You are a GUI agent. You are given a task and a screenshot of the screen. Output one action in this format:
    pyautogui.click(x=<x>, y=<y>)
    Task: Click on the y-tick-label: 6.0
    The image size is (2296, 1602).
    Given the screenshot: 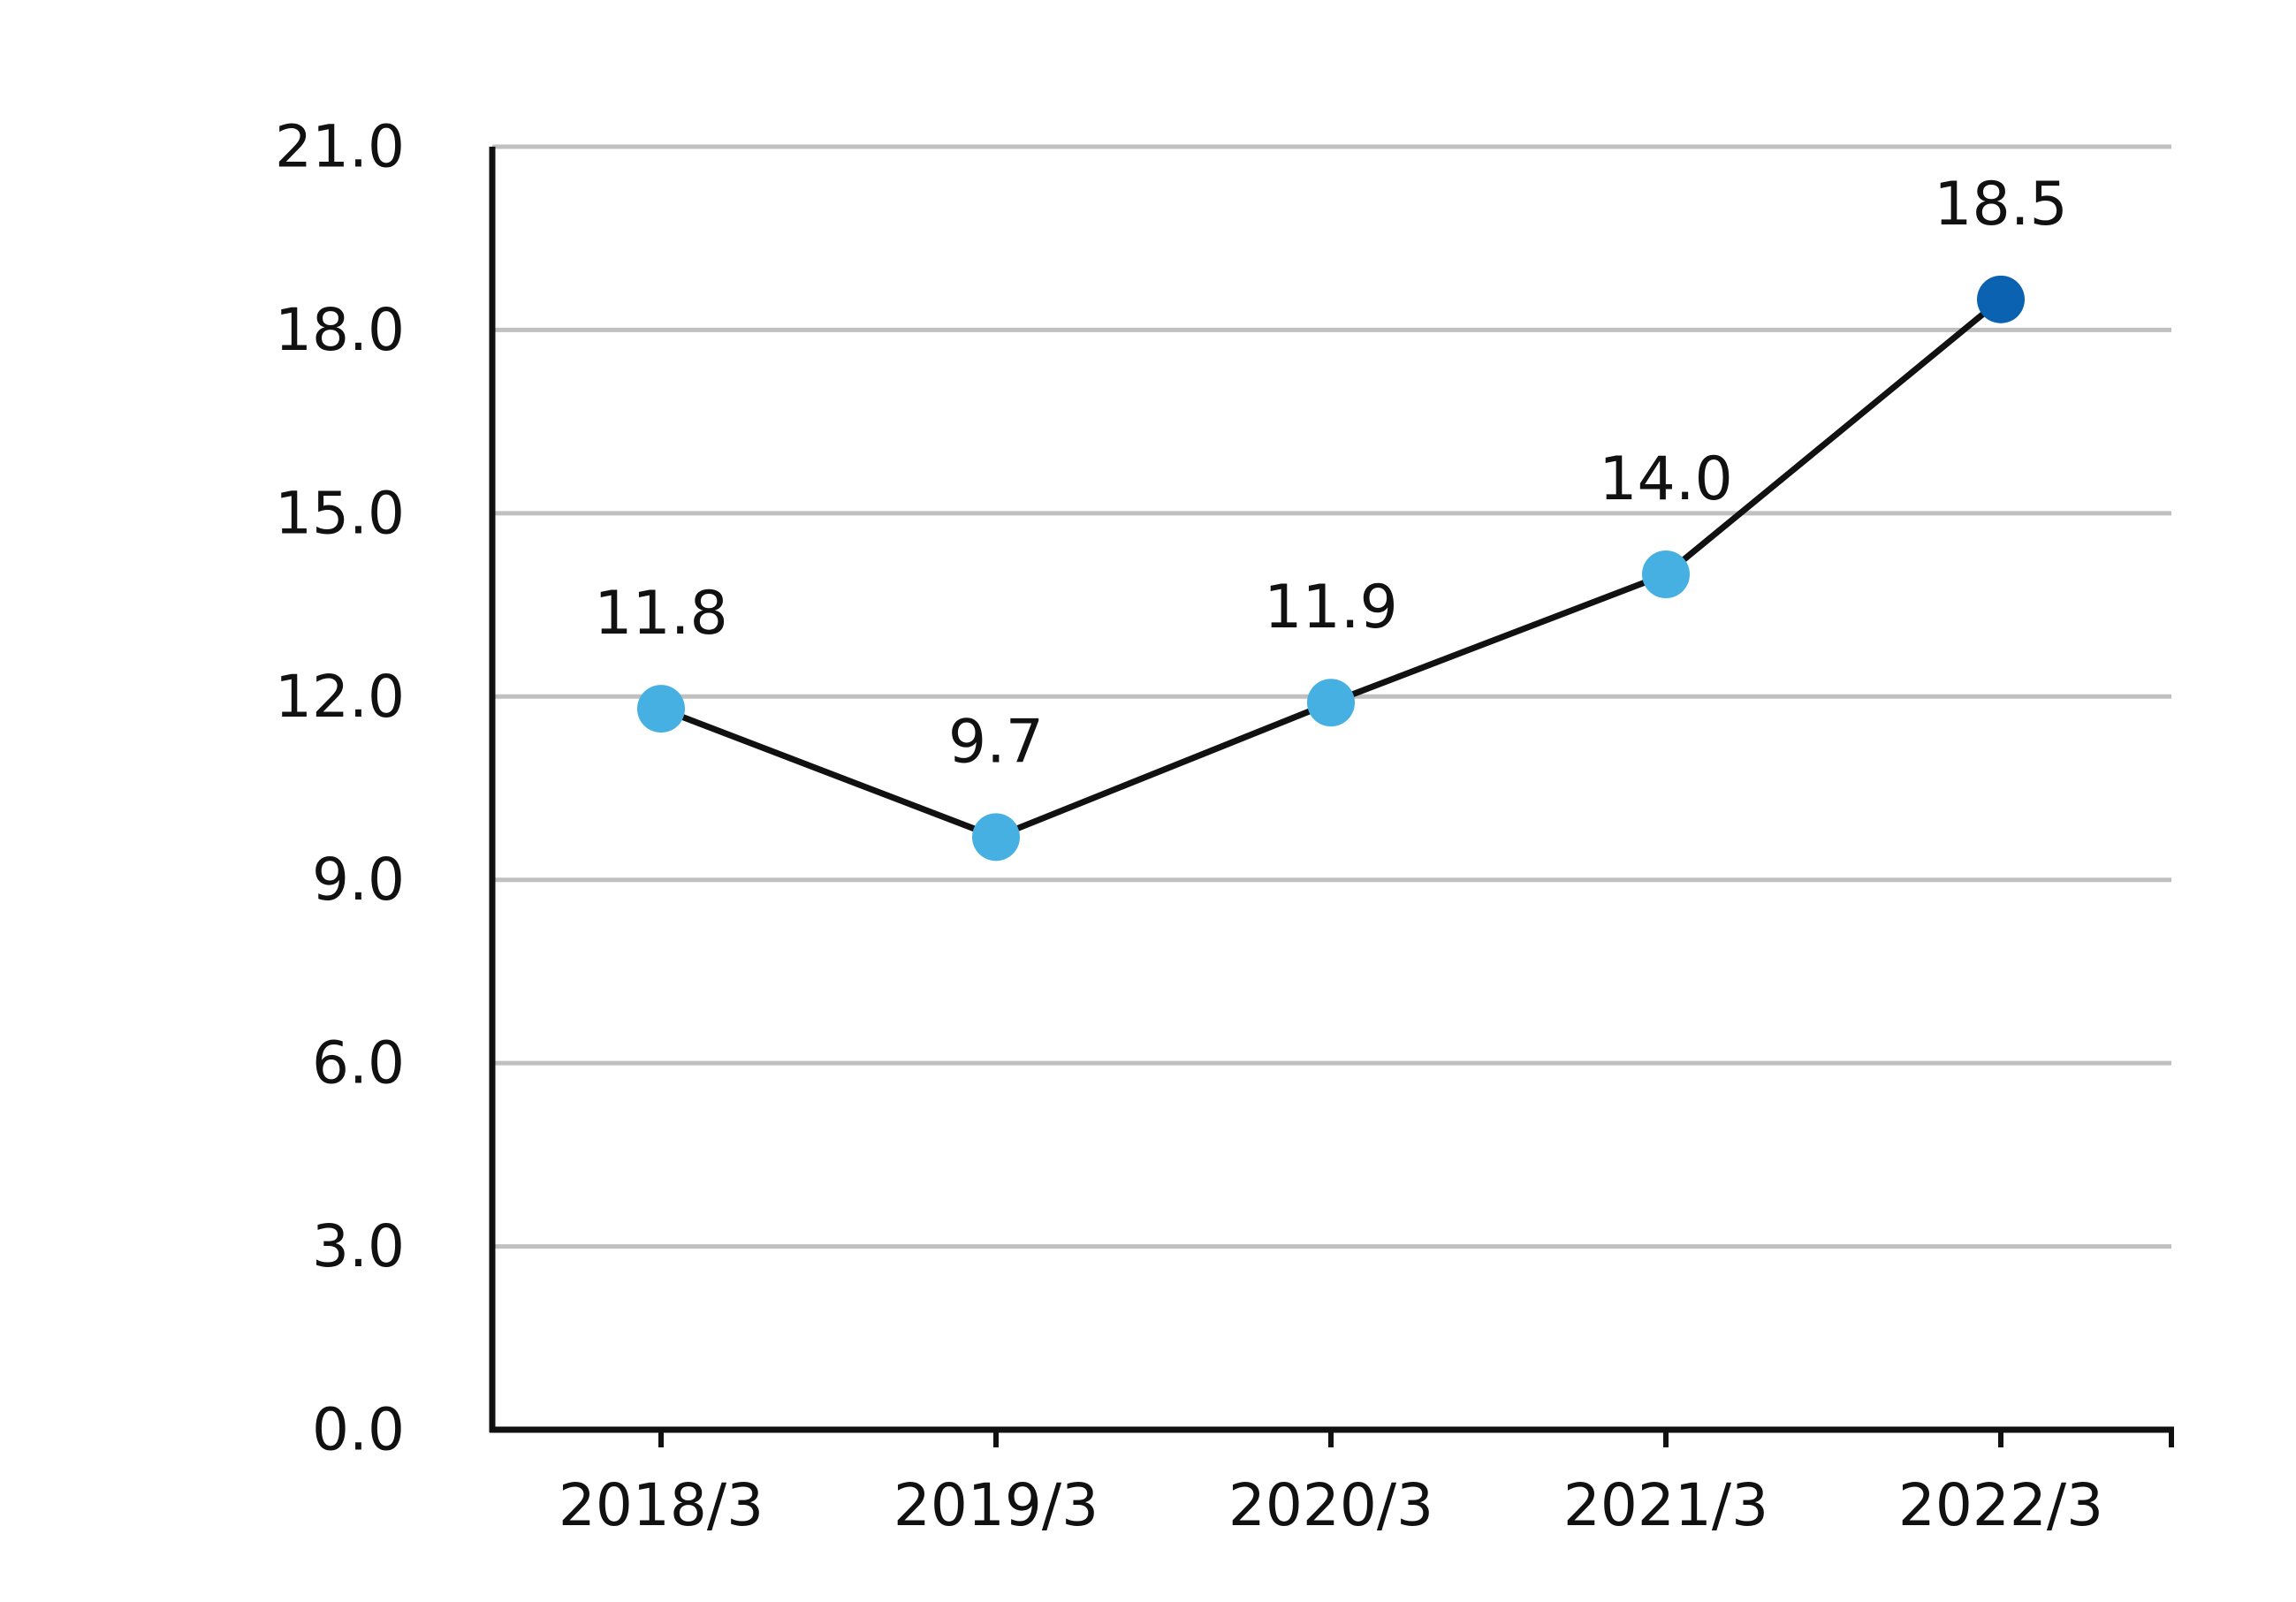 What is the action you would take?
    pyautogui.click(x=359, y=1063)
    